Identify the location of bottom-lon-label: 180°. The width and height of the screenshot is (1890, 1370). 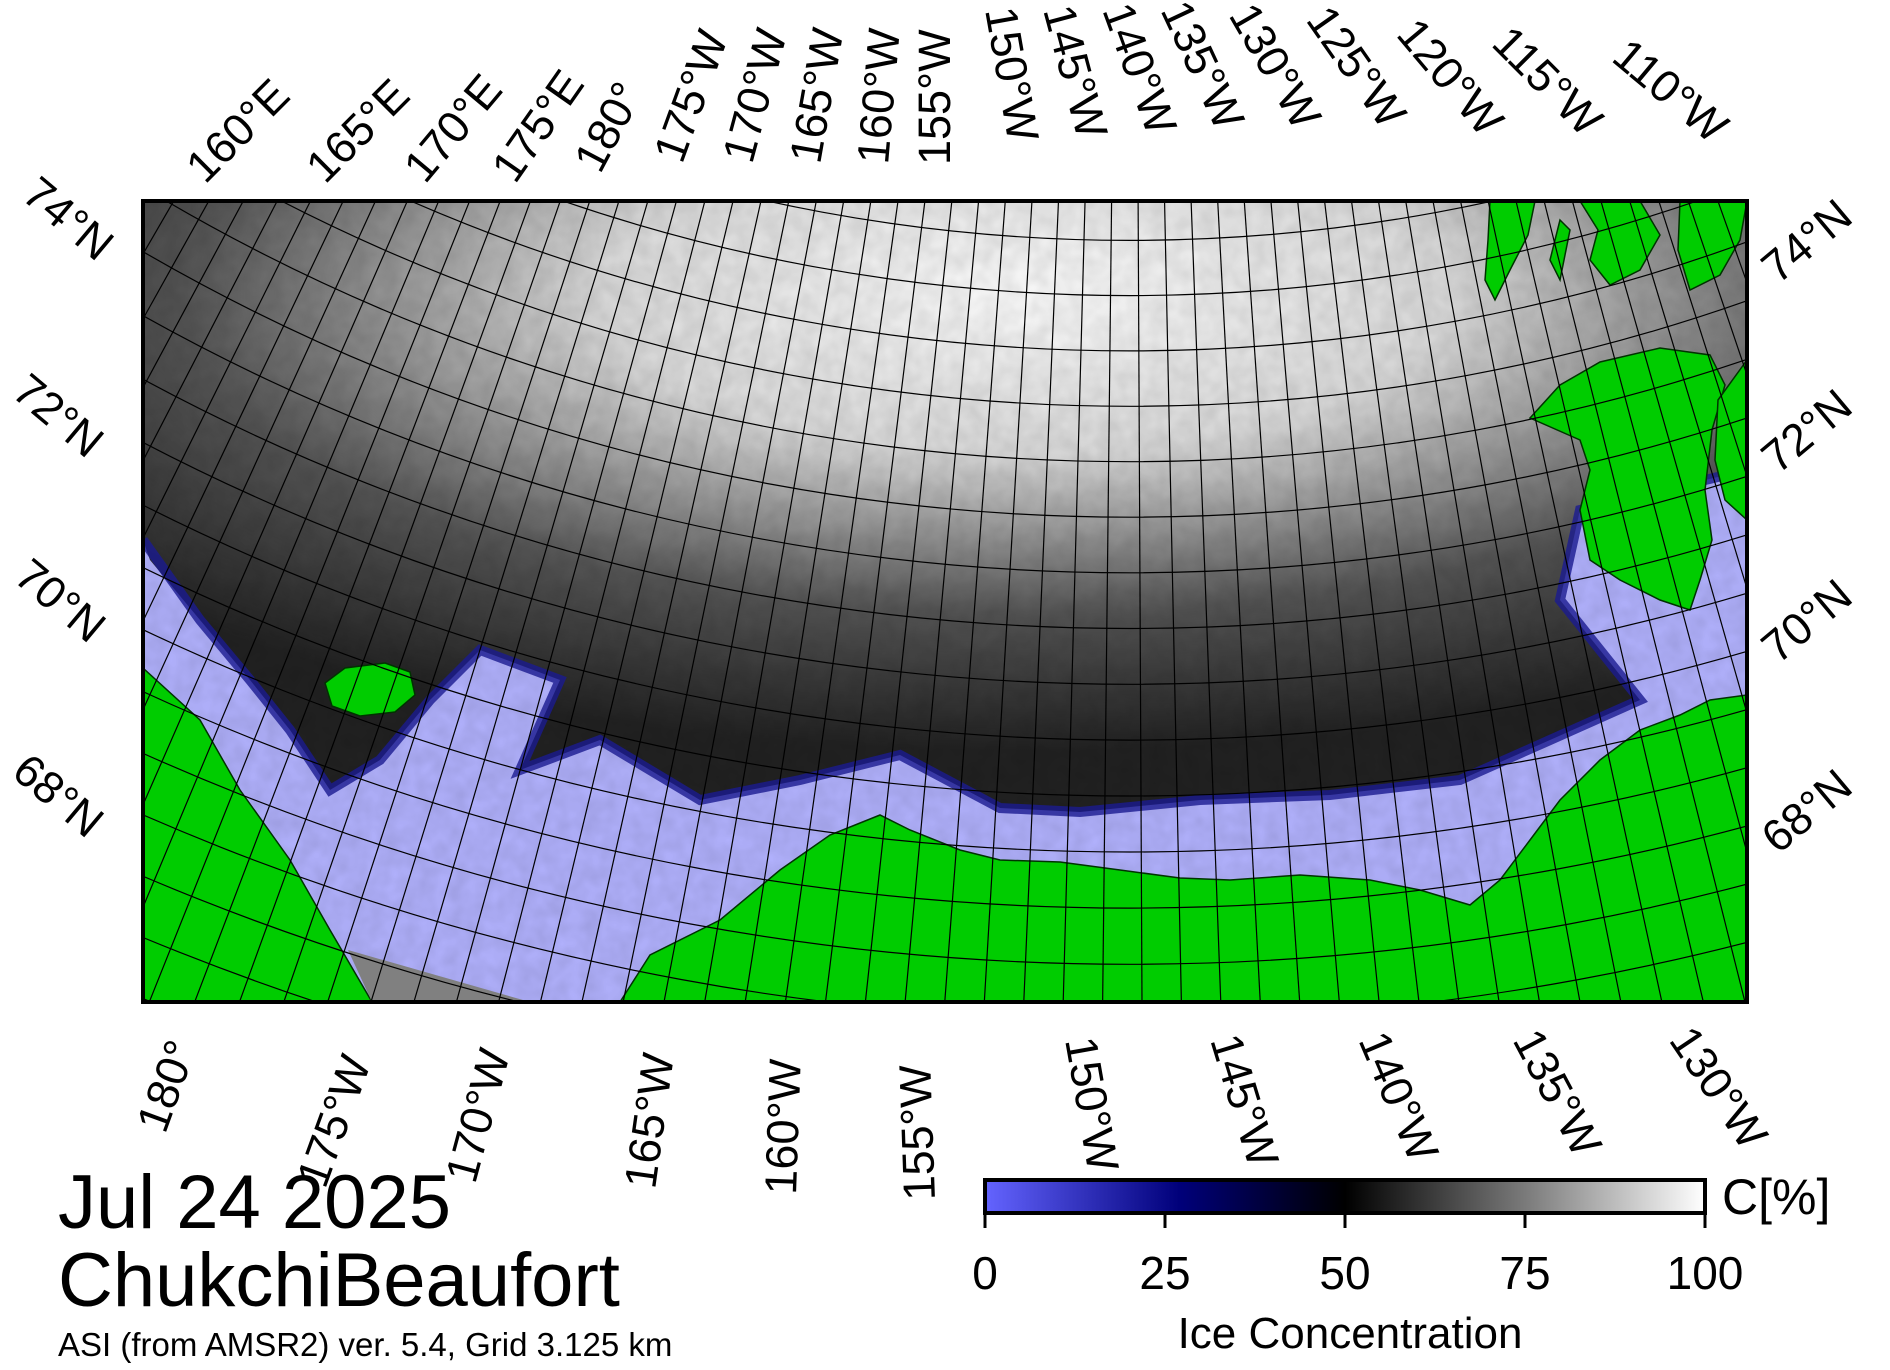
(166, 1086).